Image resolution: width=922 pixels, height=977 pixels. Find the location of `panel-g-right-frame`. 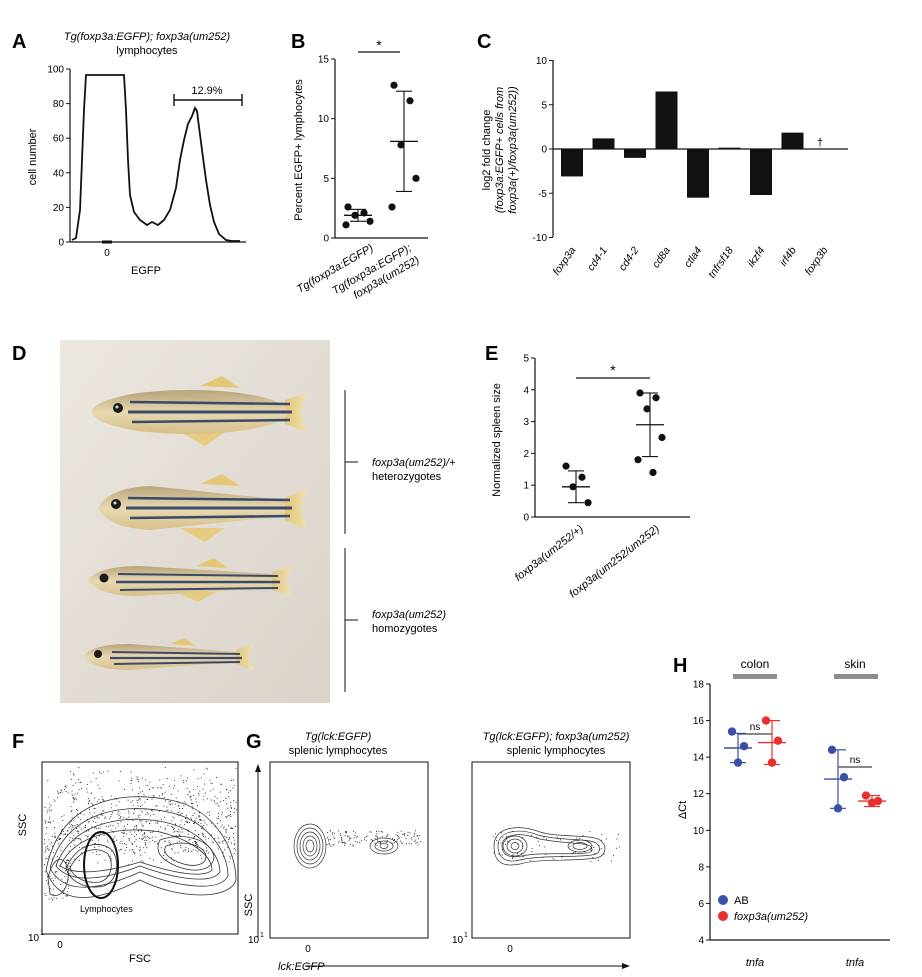

panel-g-right-frame is located at coordinates (551, 850).